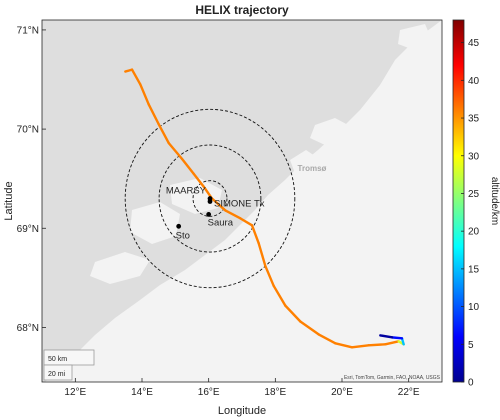  I want to click on x-tick-label: 18°E, so click(275, 392).